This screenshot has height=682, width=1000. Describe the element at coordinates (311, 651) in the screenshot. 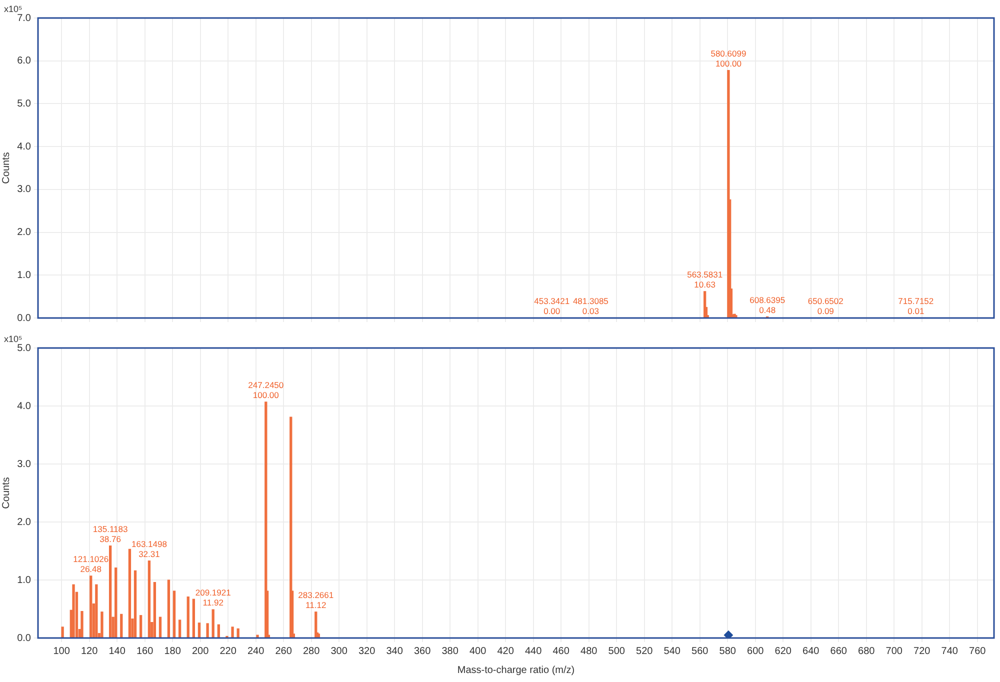

I see `x-tick-label: 280` at that location.